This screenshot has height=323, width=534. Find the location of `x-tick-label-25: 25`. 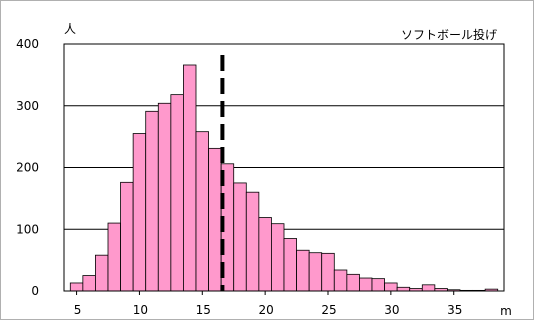

x-tick-label-25: 25 is located at coordinates (328, 310).